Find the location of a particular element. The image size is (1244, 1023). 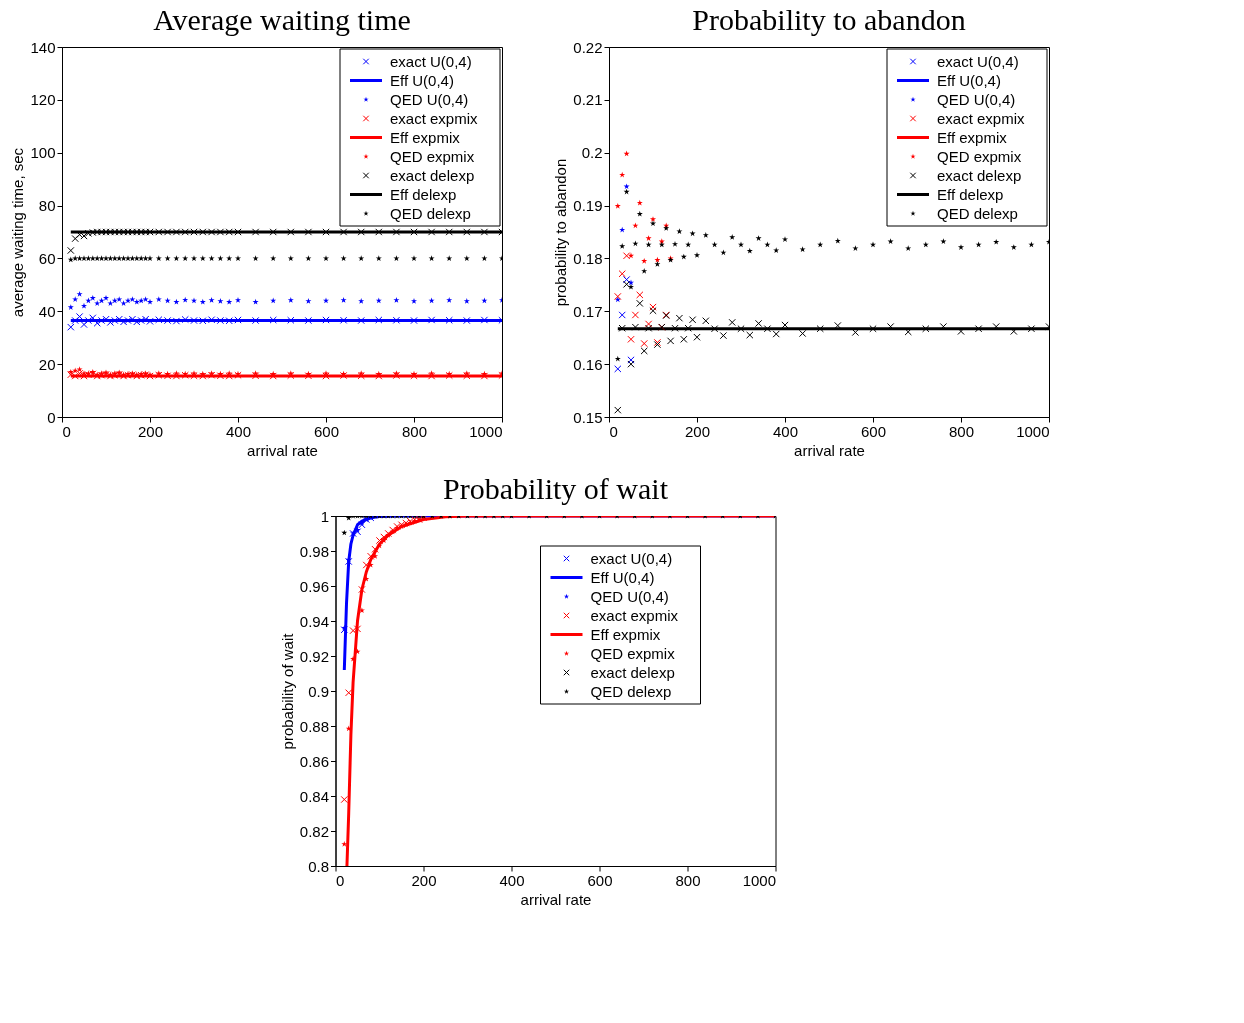

y-tick-label: 0.17 is located at coordinates (588, 311).